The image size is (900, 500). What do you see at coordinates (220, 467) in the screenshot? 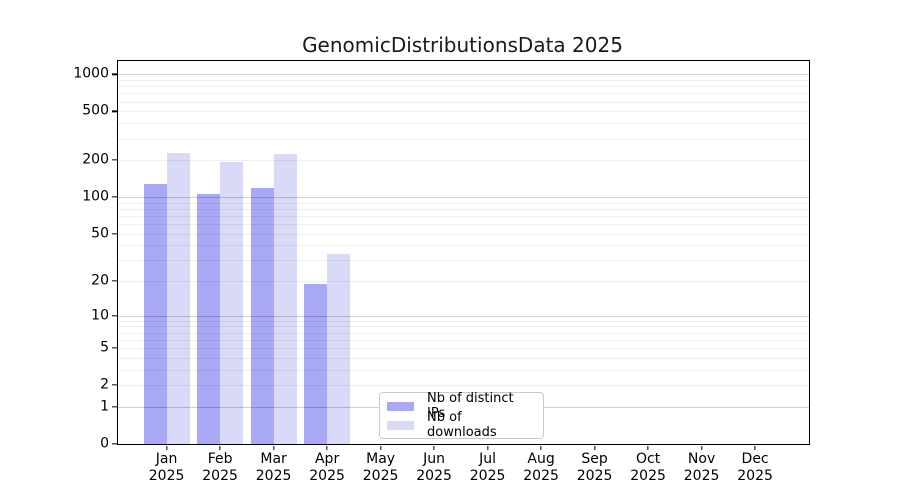
I see `x-tick-label: Feb 2025` at bounding box center [220, 467].